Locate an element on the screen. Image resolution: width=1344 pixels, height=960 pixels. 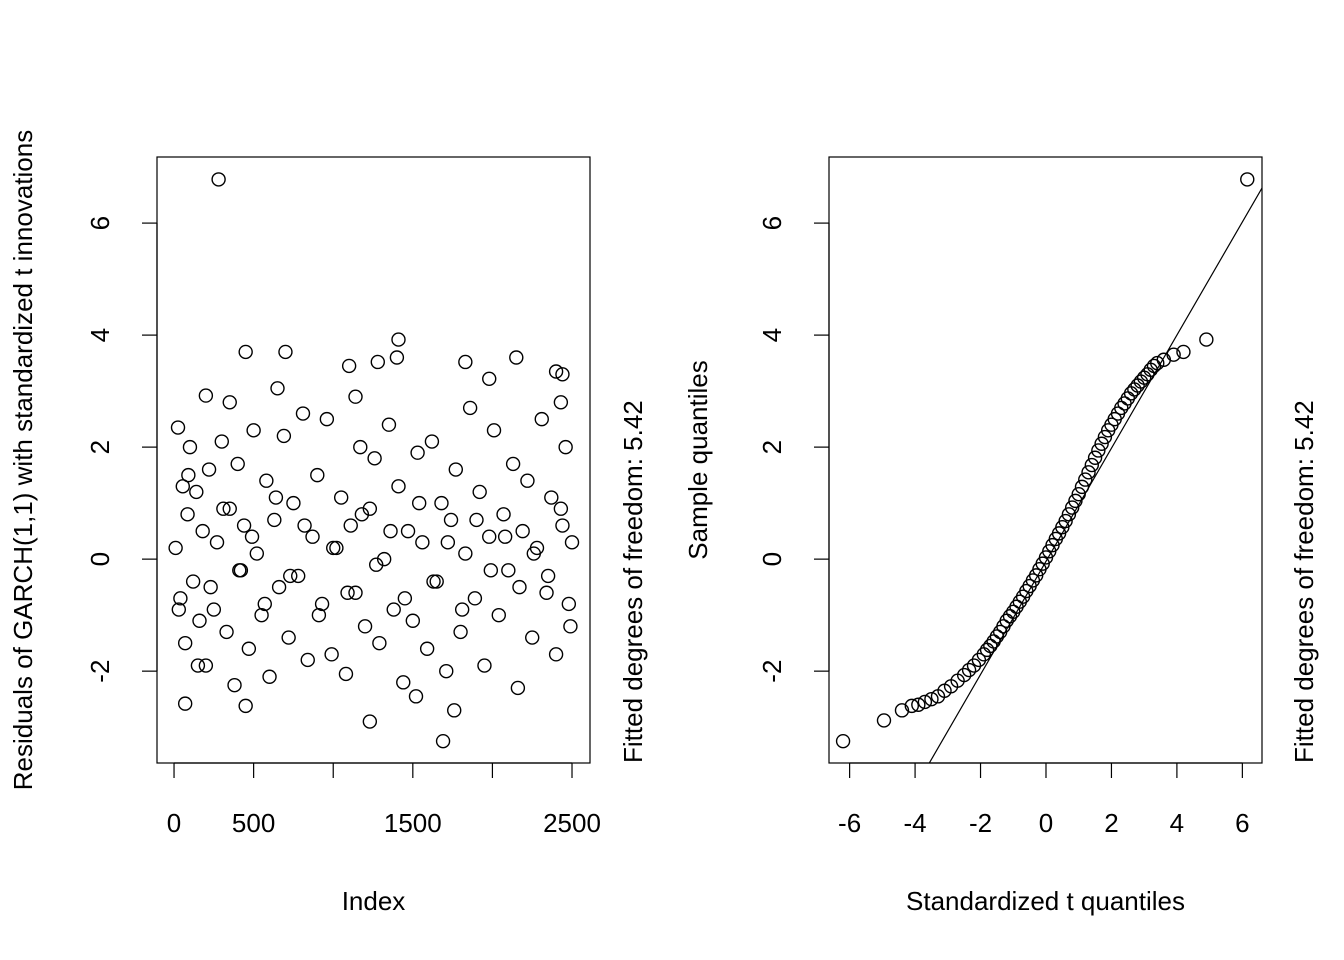
x-tick-label: 2 is located at coordinates (1111, 823).